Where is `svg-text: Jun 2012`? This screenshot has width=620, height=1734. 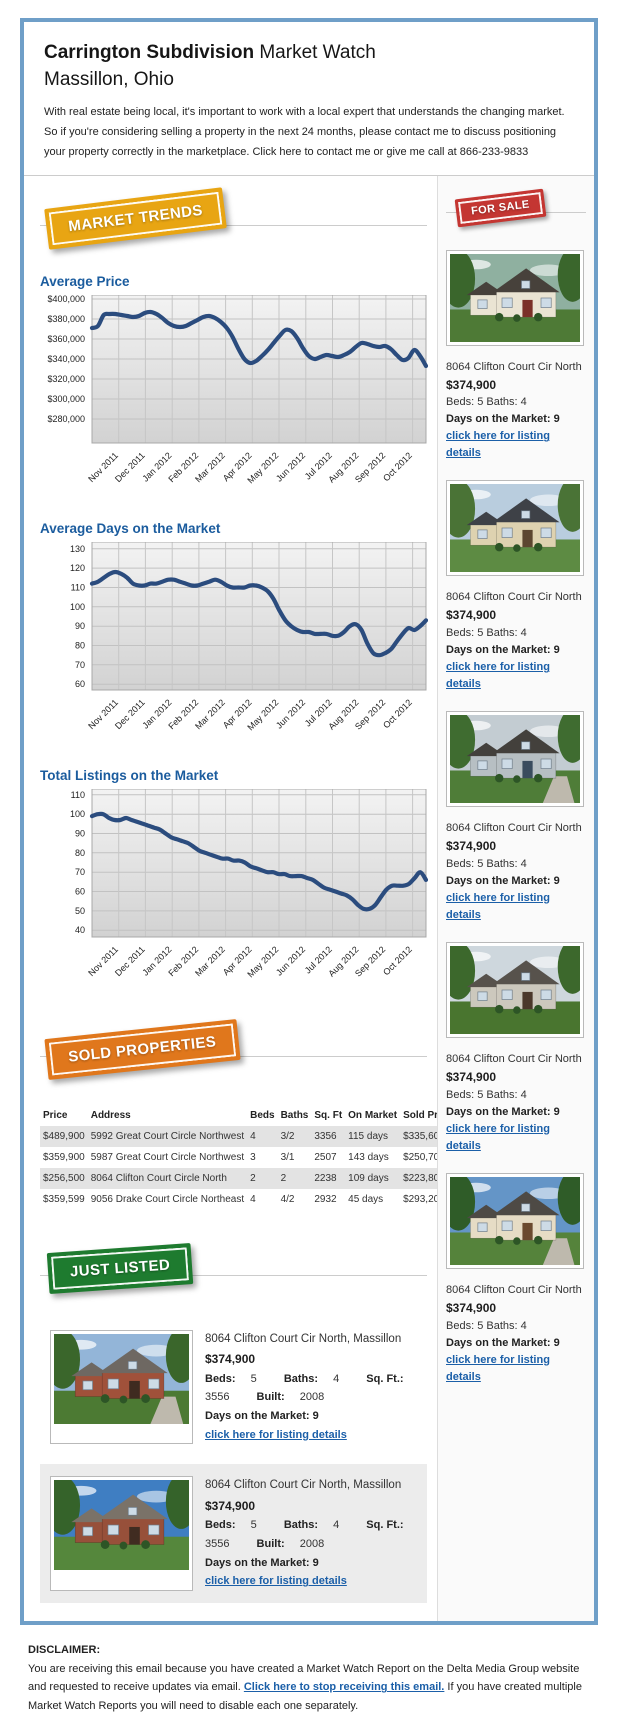
svg-text: Jun 2012 is located at coordinates (290, 466).